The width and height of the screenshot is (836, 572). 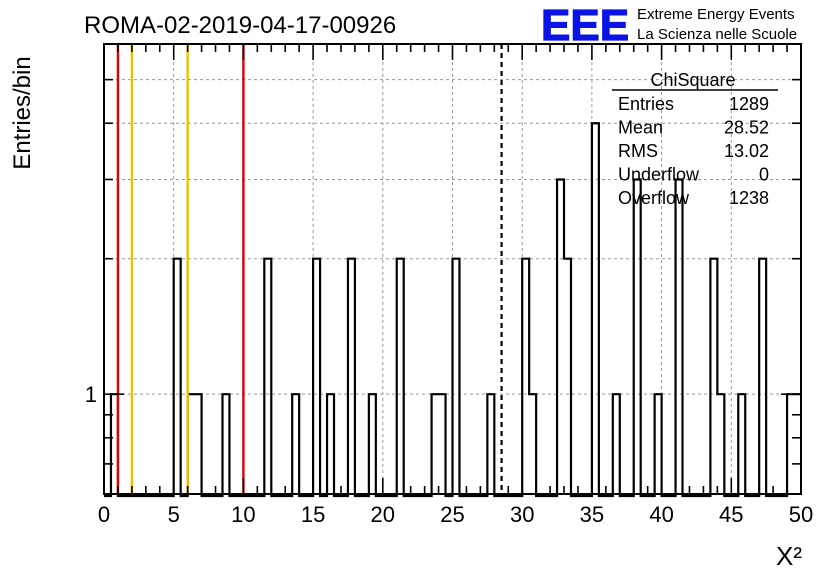 I want to click on x-tick-label: 50, so click(x=801, y=514).